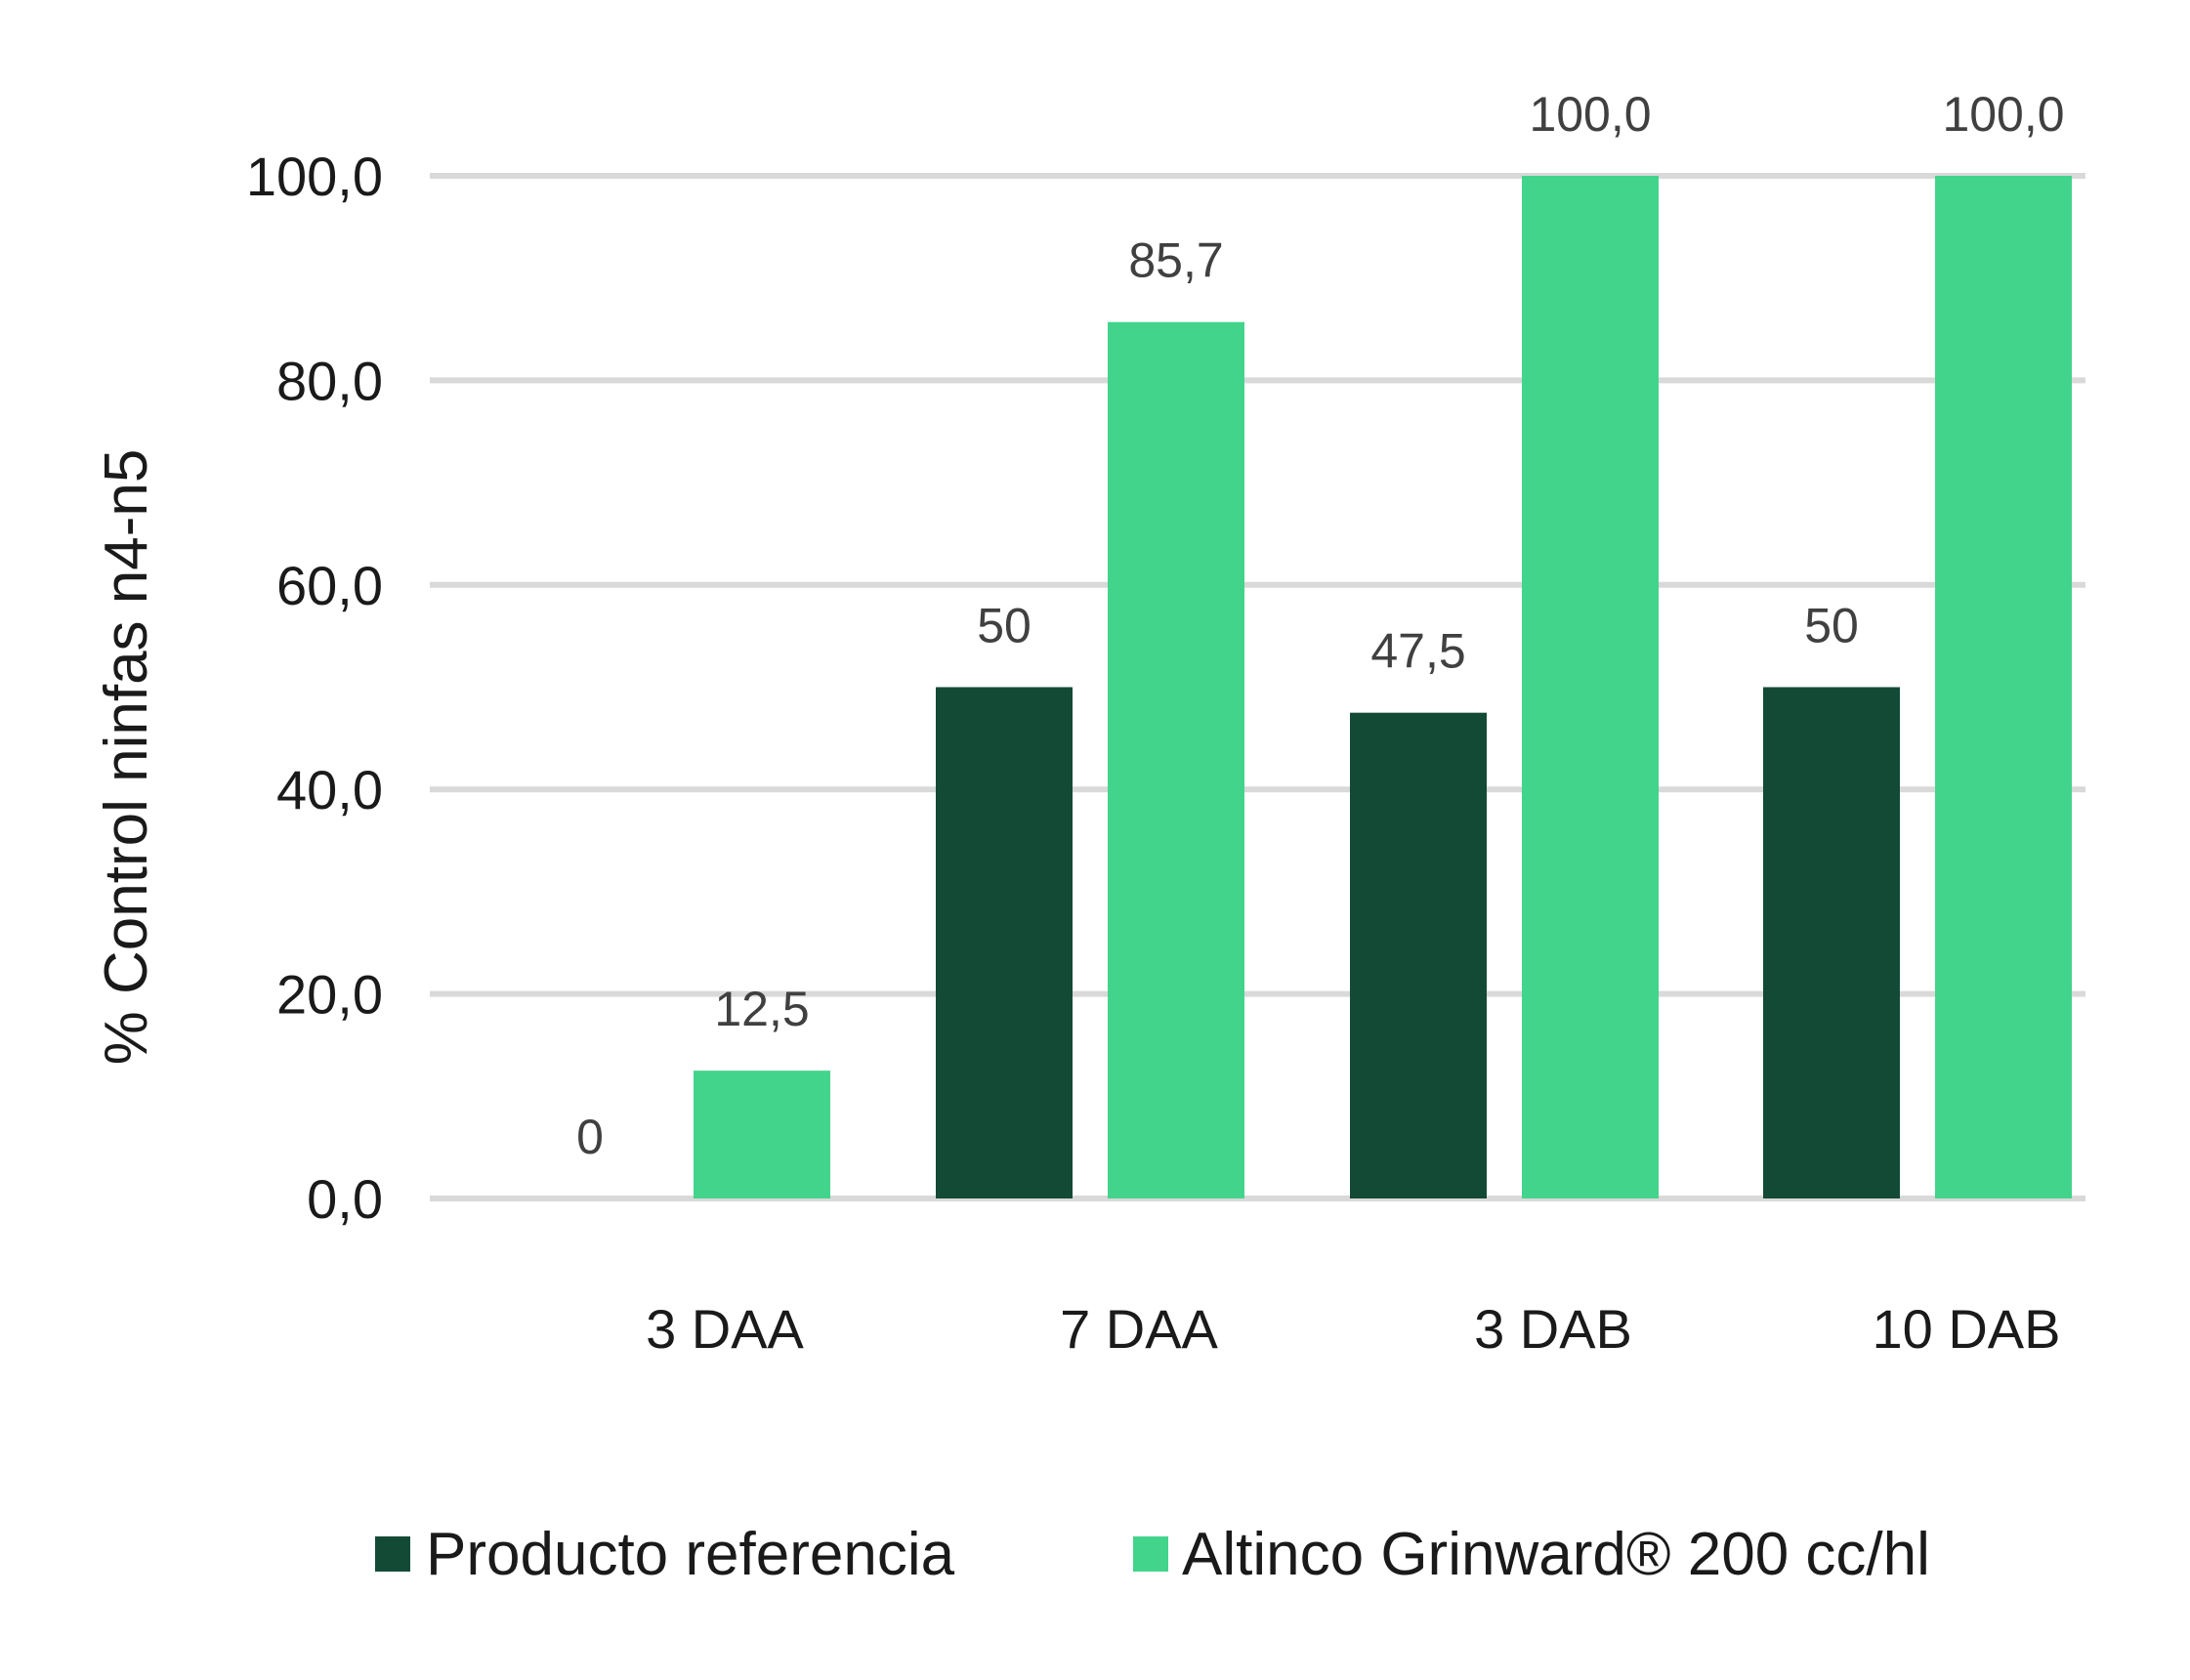 This screenshot has width=2190, height=1680. What do you see at coordinates (314, 688) in the screenshot?
I see `y-axis: 0,0 20,0 40,0 60,0 80,0 100,0` at bounding box center [314, 688].